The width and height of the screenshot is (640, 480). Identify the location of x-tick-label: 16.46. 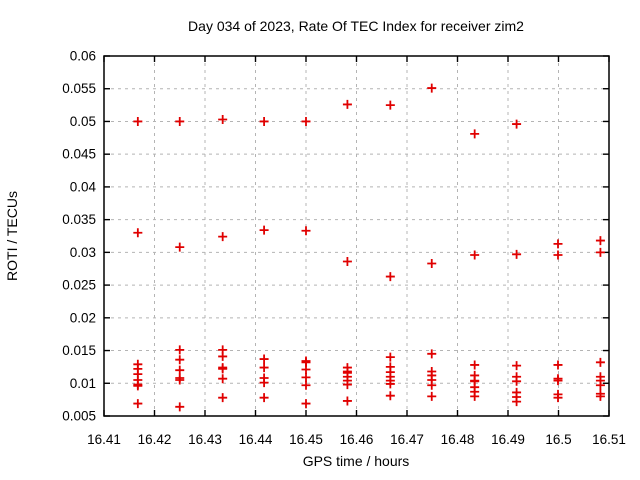
(357, 439).